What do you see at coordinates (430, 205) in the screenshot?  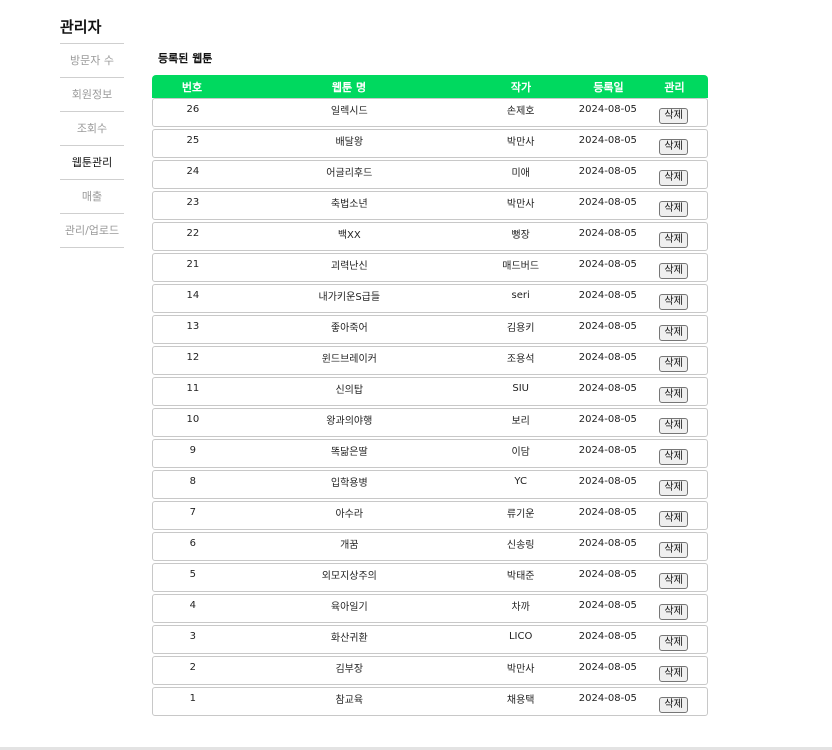 I see `table-row: 23 축법소년 박만사 2024-08-05 삭제` at bounding box center [430, 205].